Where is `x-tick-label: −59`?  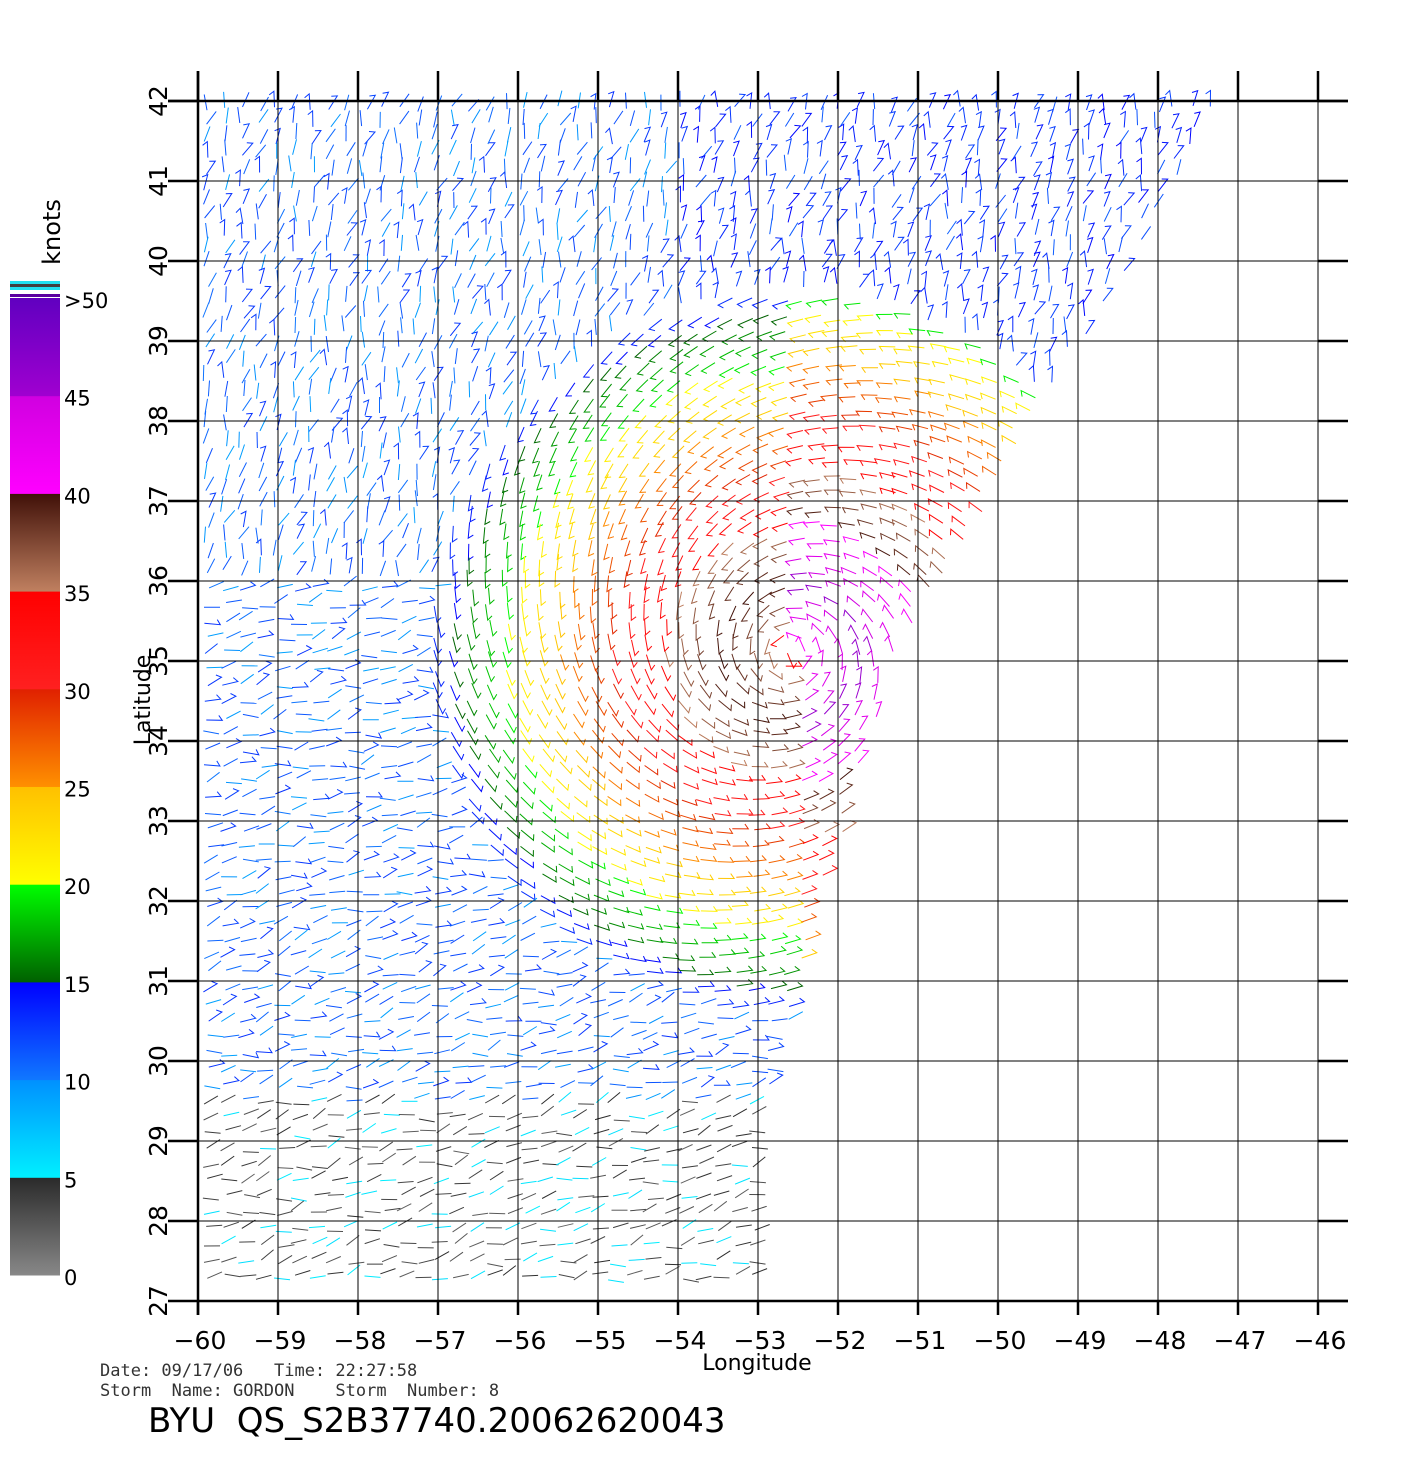 x-tick-label: −59 is located at coordinates (280, 1340).